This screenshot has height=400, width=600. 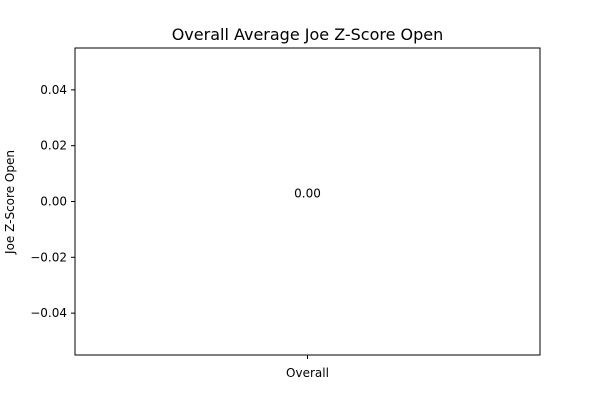 I want to click on y-tick-label: 0.04, so click(x=53, y=90).